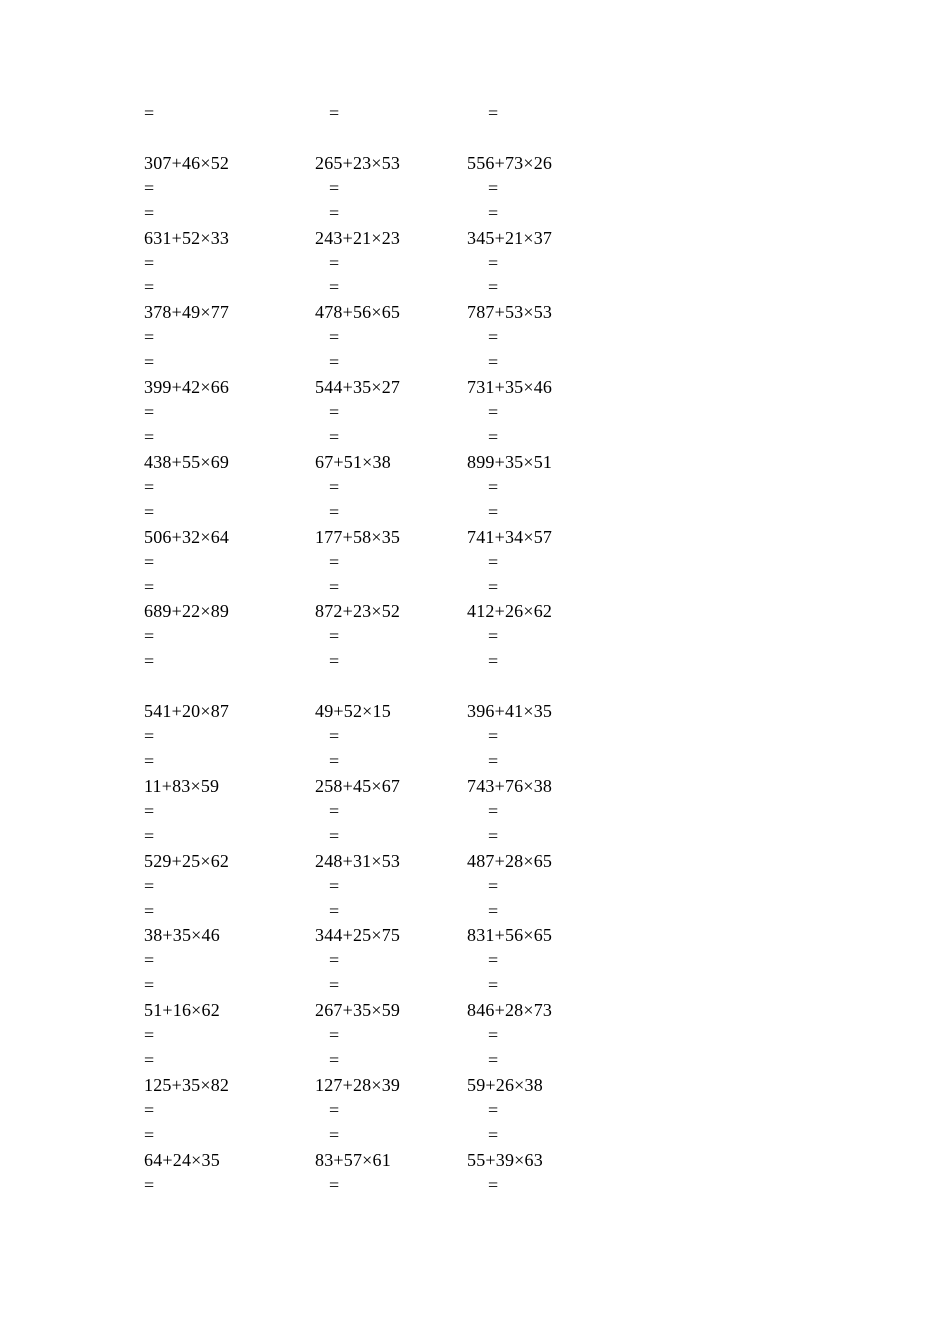  What do you see at coordinates (358, 935) in the screenshot?
I see `math-expression: 344+25×75` at bounding box center [358, 935].